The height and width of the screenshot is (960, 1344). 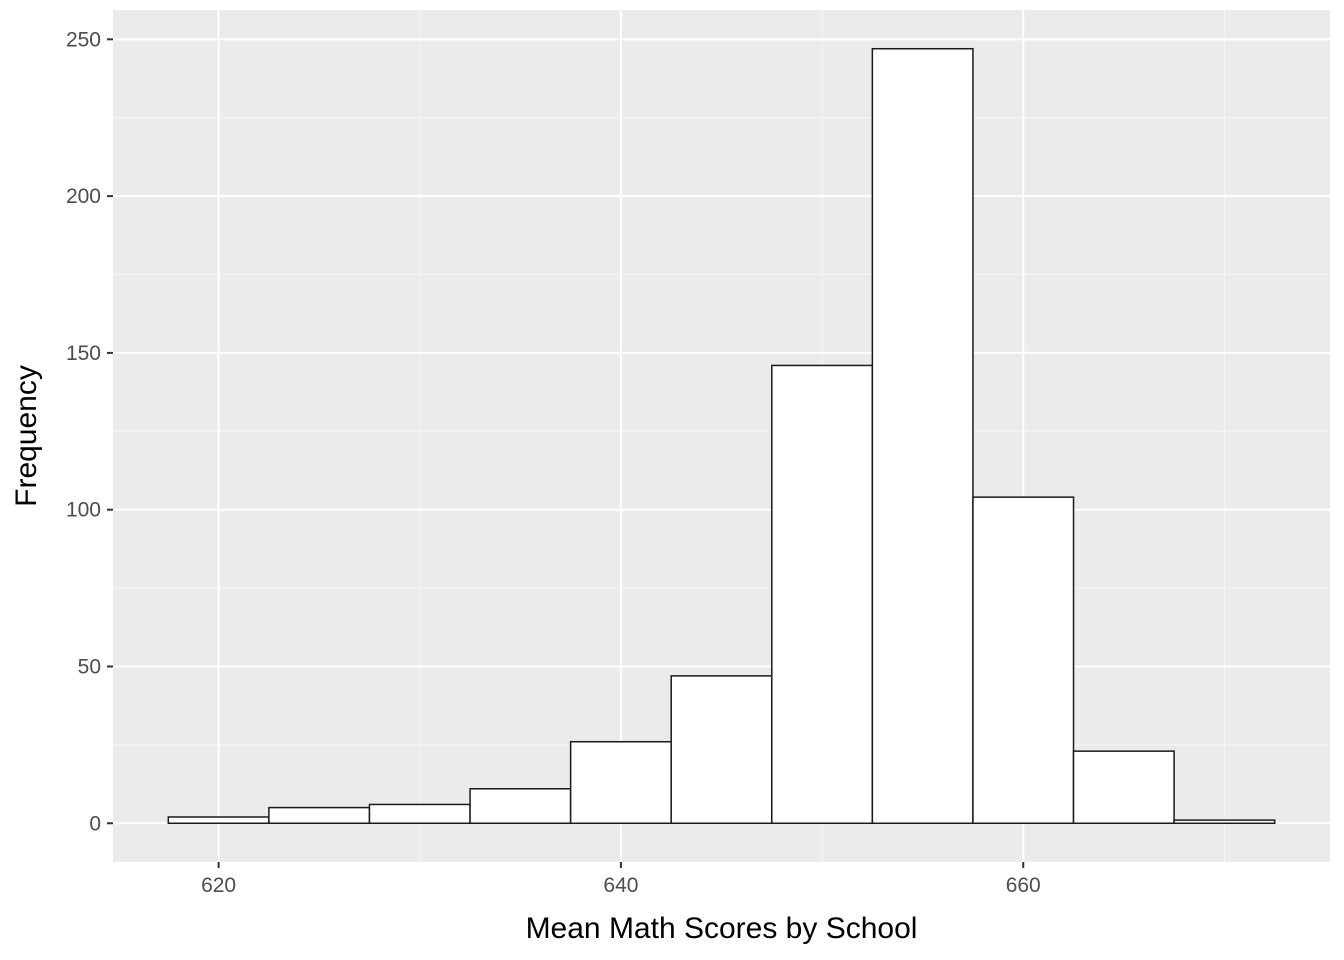 What do you see at coordinates (1023, 885) in the screenshot?
I see `x-tick-label: 660` at bounding box center [1023, 885].